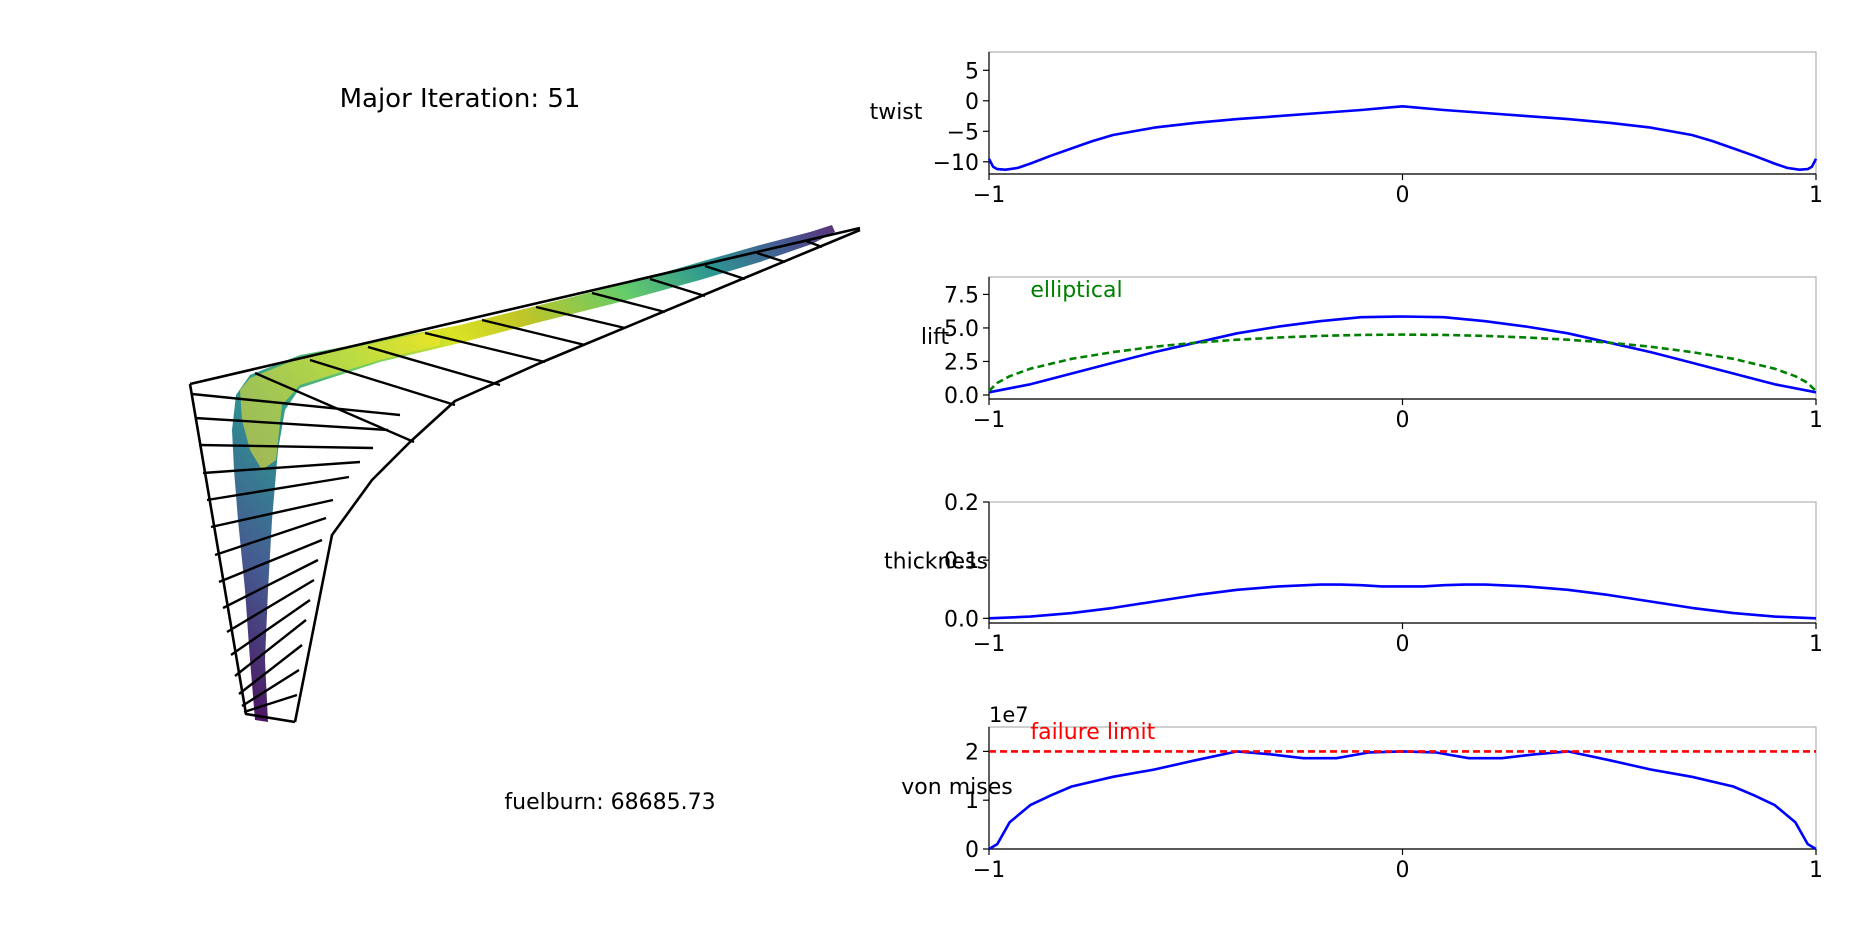 This screenshot has width=1871, height=936. What do you see at coordinates (1092, 732) in the screenshot?
I see `annotation-label: failure limit` at bounding box center [1092, 732].